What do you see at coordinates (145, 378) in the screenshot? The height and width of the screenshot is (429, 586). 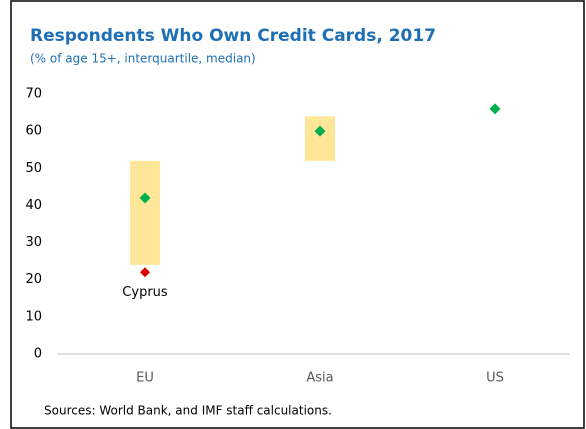 I see `x-tick-label: EU` at bounding box center [145, 378].